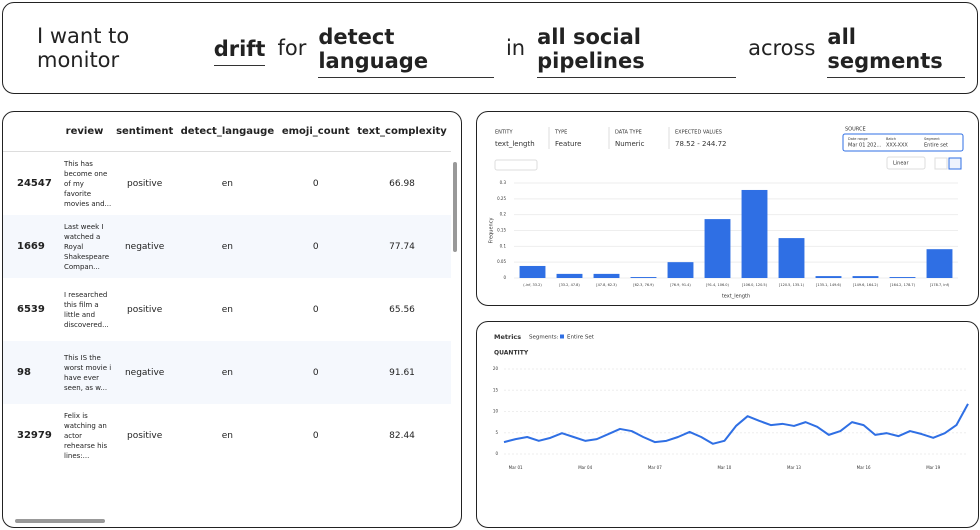 This screenshot has height=530, width=980. I want to click on source-box, so click(903, 142).